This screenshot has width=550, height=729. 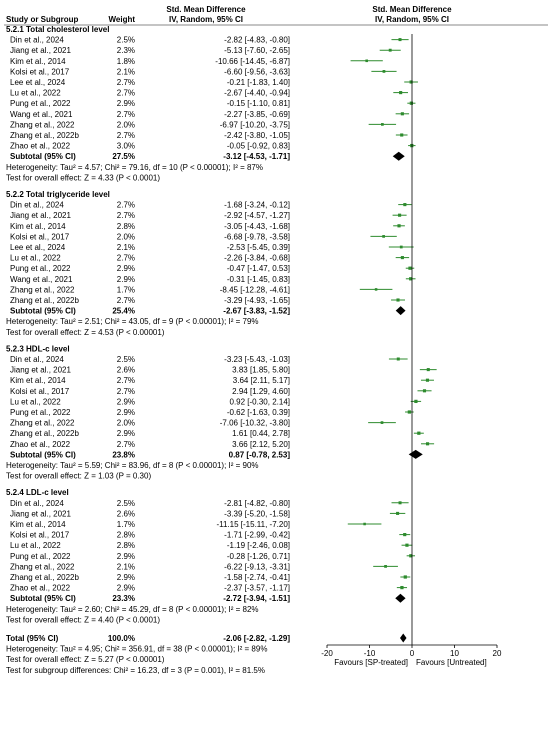 What do you see at coordinates (257, 236) in the screenshot?
I see `study-ci: -6.68 [-9.78, -3.58]` at bounding box center [257, 236].